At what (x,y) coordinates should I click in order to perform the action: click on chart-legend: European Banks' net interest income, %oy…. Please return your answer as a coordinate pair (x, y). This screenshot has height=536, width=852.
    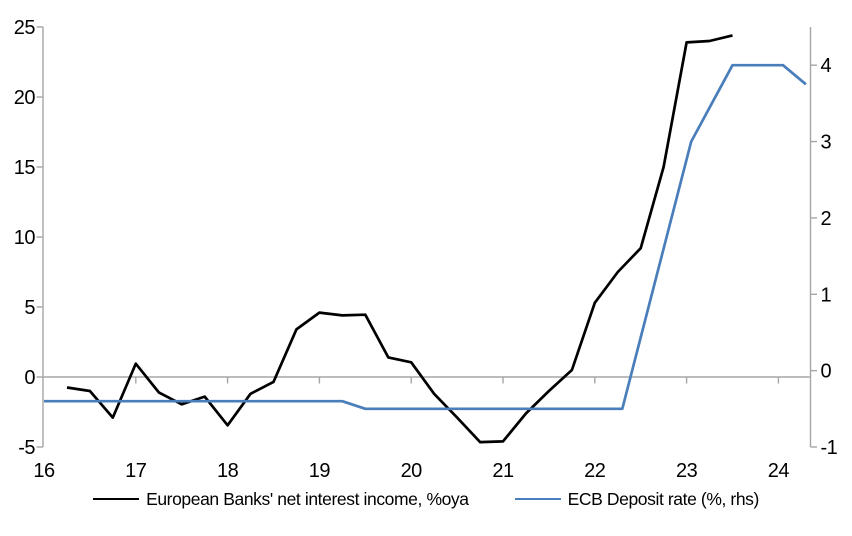
    Looking at the image, I should click on (426, 499).